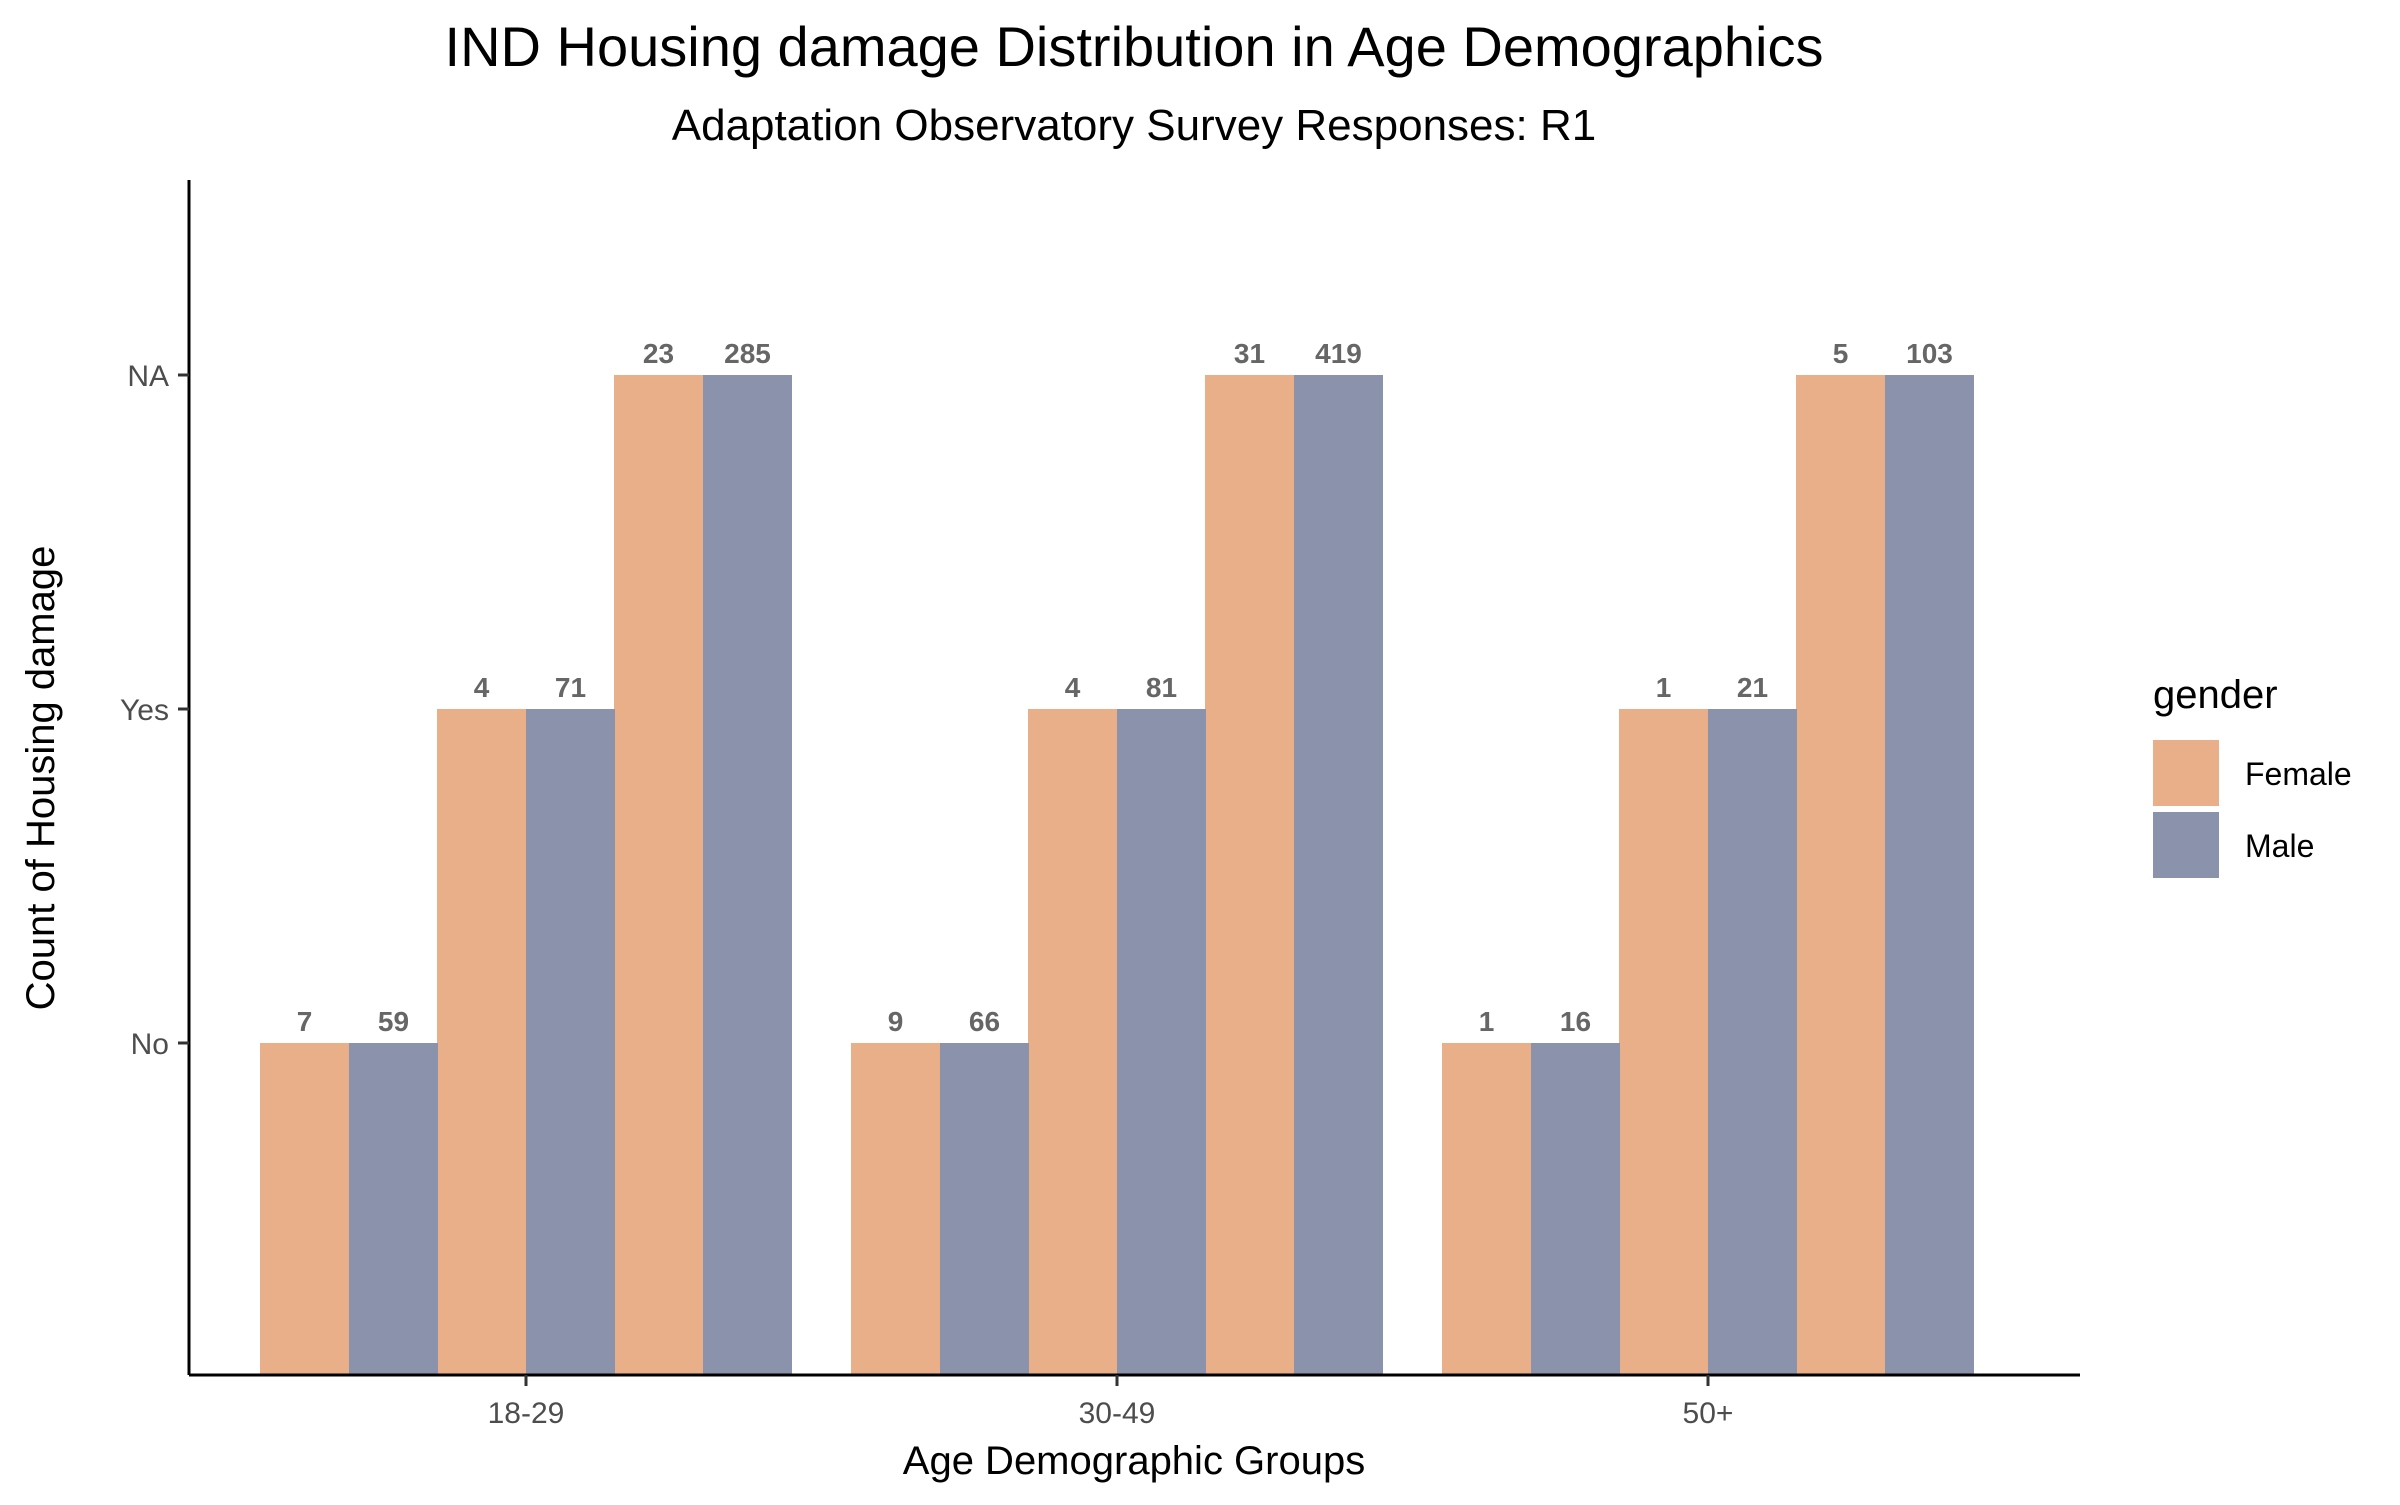  What do you see at coordinates (2279, 846) in the screenshot?
I see `legend-label-male: Male` at bounding box center [2279, 846].